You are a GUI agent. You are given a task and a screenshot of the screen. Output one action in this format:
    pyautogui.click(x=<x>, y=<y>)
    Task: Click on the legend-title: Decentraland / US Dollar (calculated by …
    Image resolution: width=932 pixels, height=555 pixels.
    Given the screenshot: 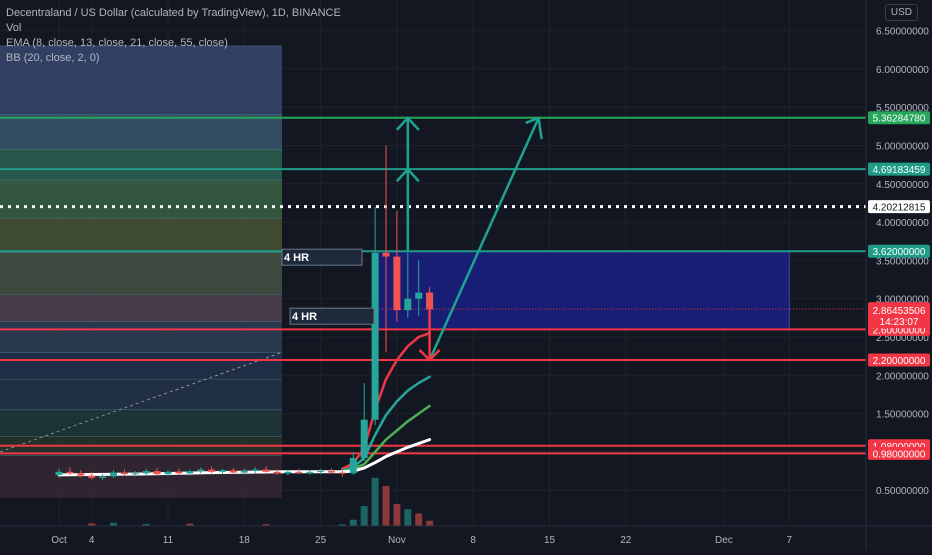 What is the action you would take?
    pyautogui.click(x=173, y=13)
    